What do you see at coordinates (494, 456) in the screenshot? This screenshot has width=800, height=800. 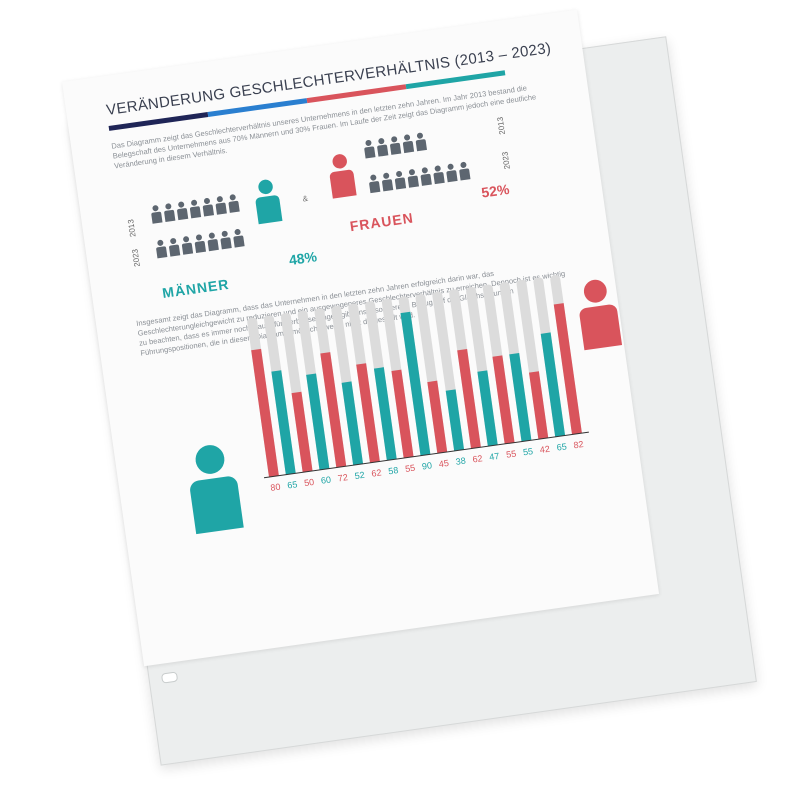 I see `bar-value-label: 47` at bounding box center [494, 456].